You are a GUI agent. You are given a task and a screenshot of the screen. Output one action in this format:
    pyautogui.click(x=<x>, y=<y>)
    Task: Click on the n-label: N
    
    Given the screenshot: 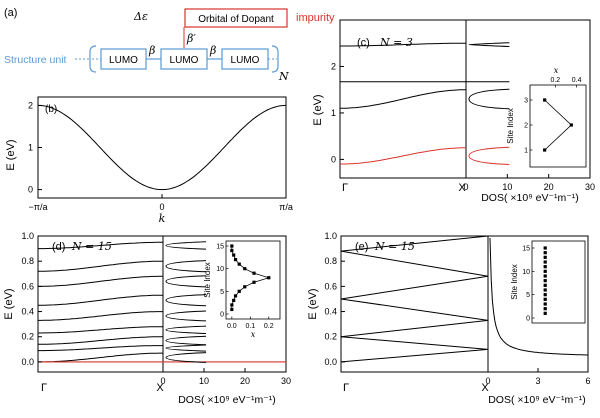 What is the action you would take?
    pyautogui.click(x=283, y=76)
    